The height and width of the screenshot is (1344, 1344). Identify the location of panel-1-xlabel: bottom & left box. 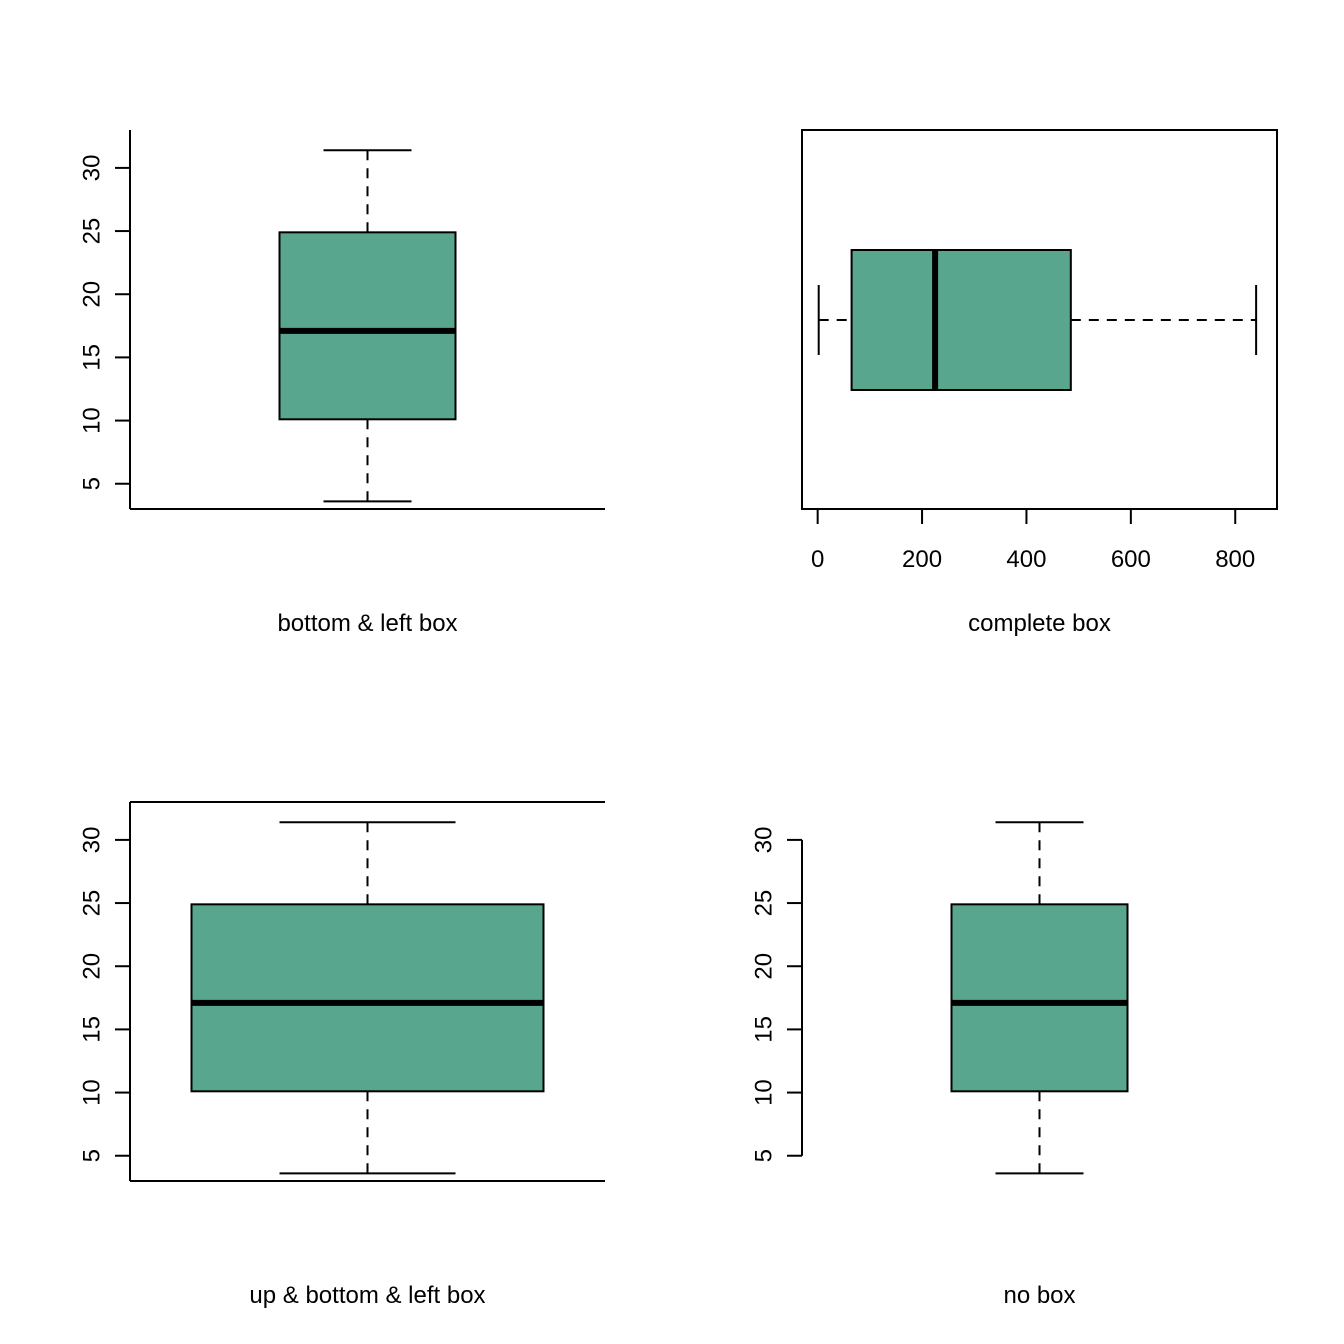
(367, 623).